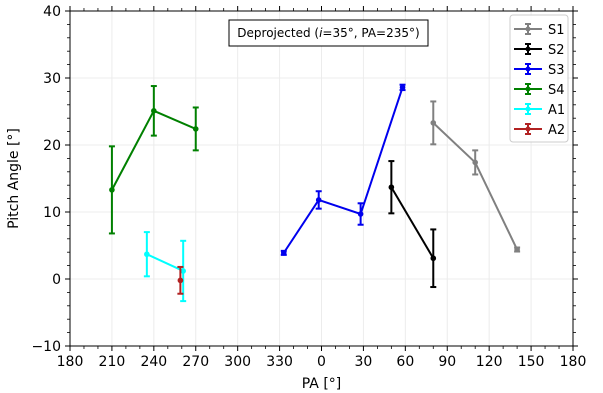 The width and height of the screenshot is (603, 393). I want to click on x-tick-label: 0, so click(321, 362).